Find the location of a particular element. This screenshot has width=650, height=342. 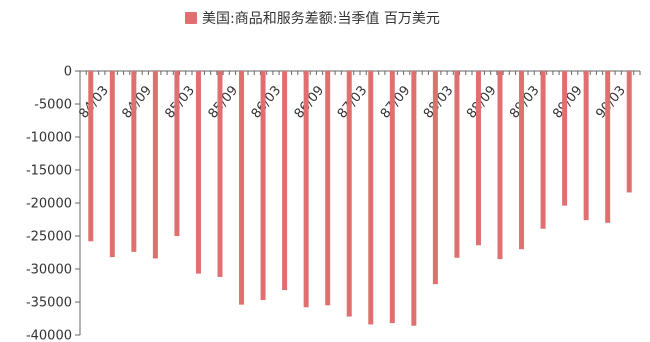

x-tick-label: 90/03 is located at coordinates (611, 102).